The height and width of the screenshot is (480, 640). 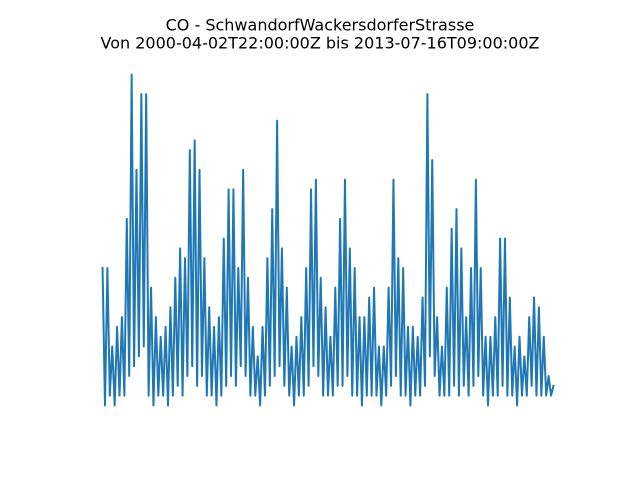 What do you see at coordinates (320, 25) in the screenshot?
I see `chart-title: CO - SchwandorfWackersdorferStrasse` at bounding box center [320, 25].